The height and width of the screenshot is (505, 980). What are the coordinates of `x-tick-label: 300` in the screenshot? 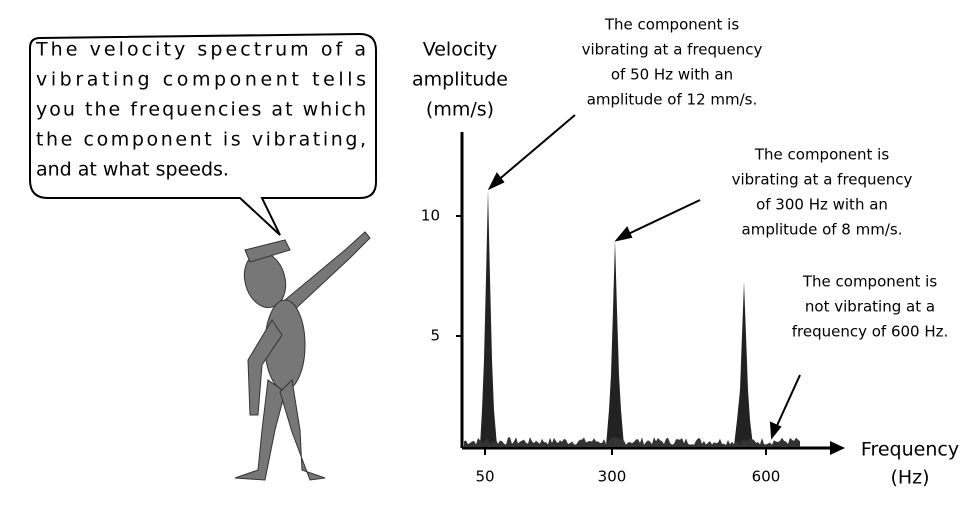 It's located at (612, 477).